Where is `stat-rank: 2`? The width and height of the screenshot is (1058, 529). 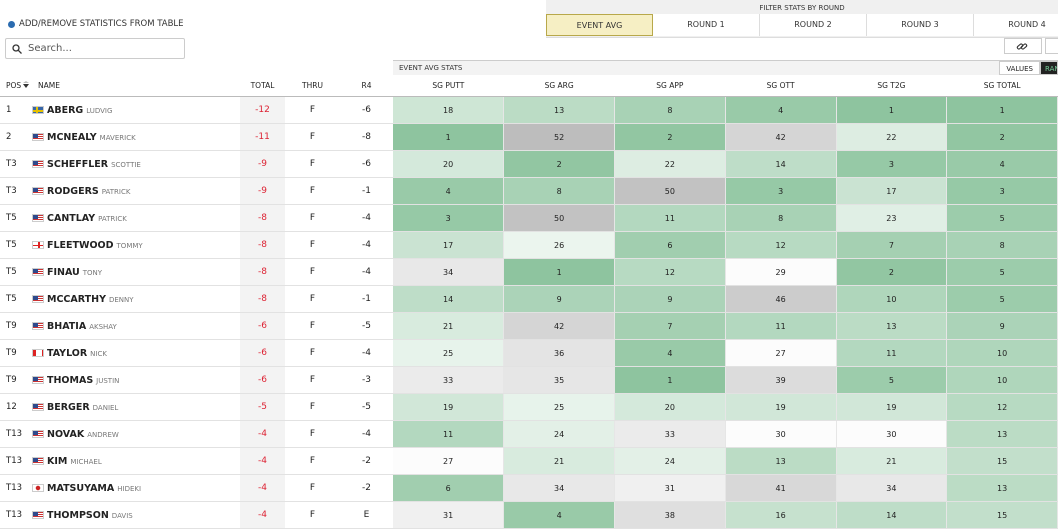
stat-rank: 2 is located at coordinates (559, 164).